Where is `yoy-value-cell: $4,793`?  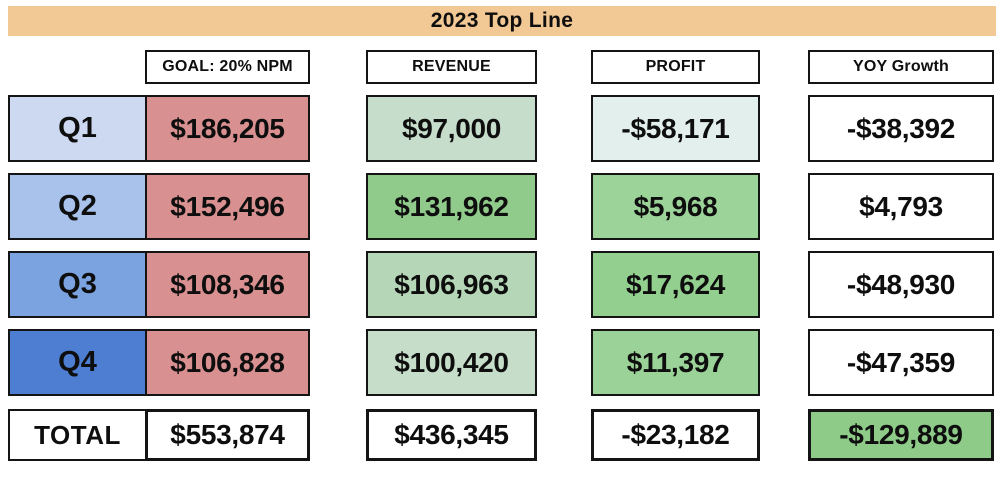
yoy-value-cell: $4,793 is located at coordinates (901, 206).